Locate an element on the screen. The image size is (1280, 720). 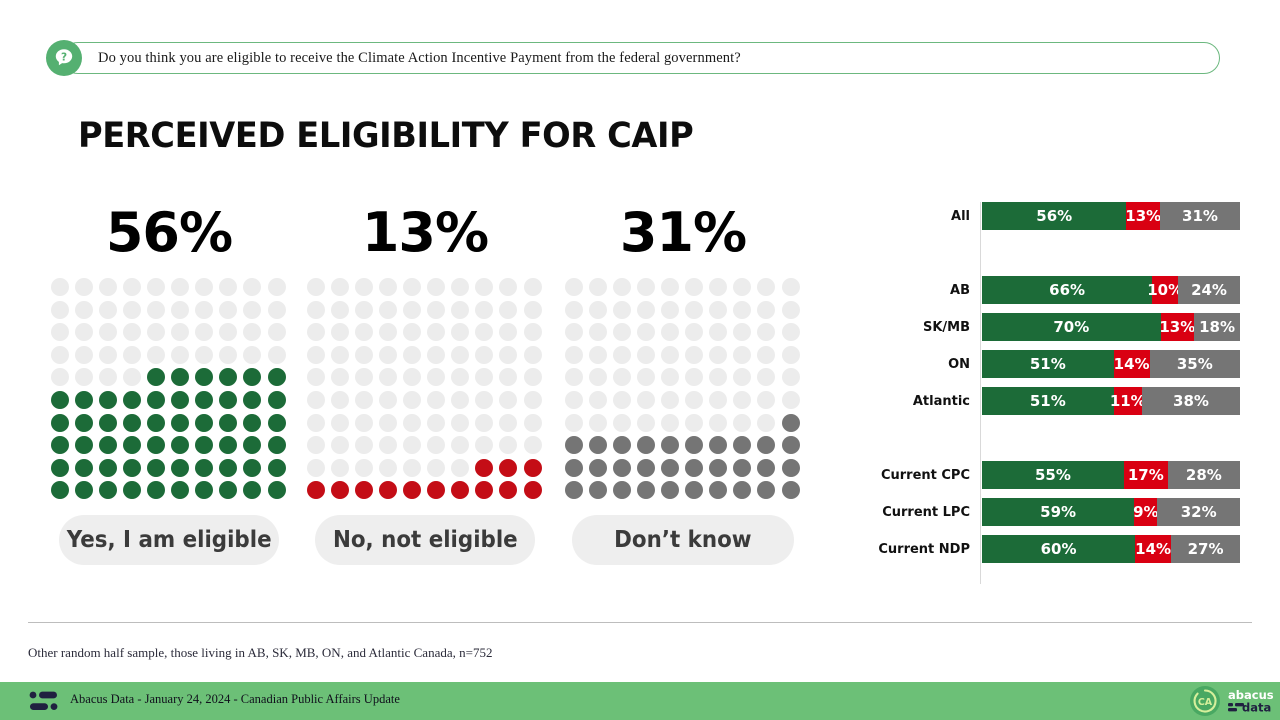
chart-row-label: AB is located at coordinates (960, 290).